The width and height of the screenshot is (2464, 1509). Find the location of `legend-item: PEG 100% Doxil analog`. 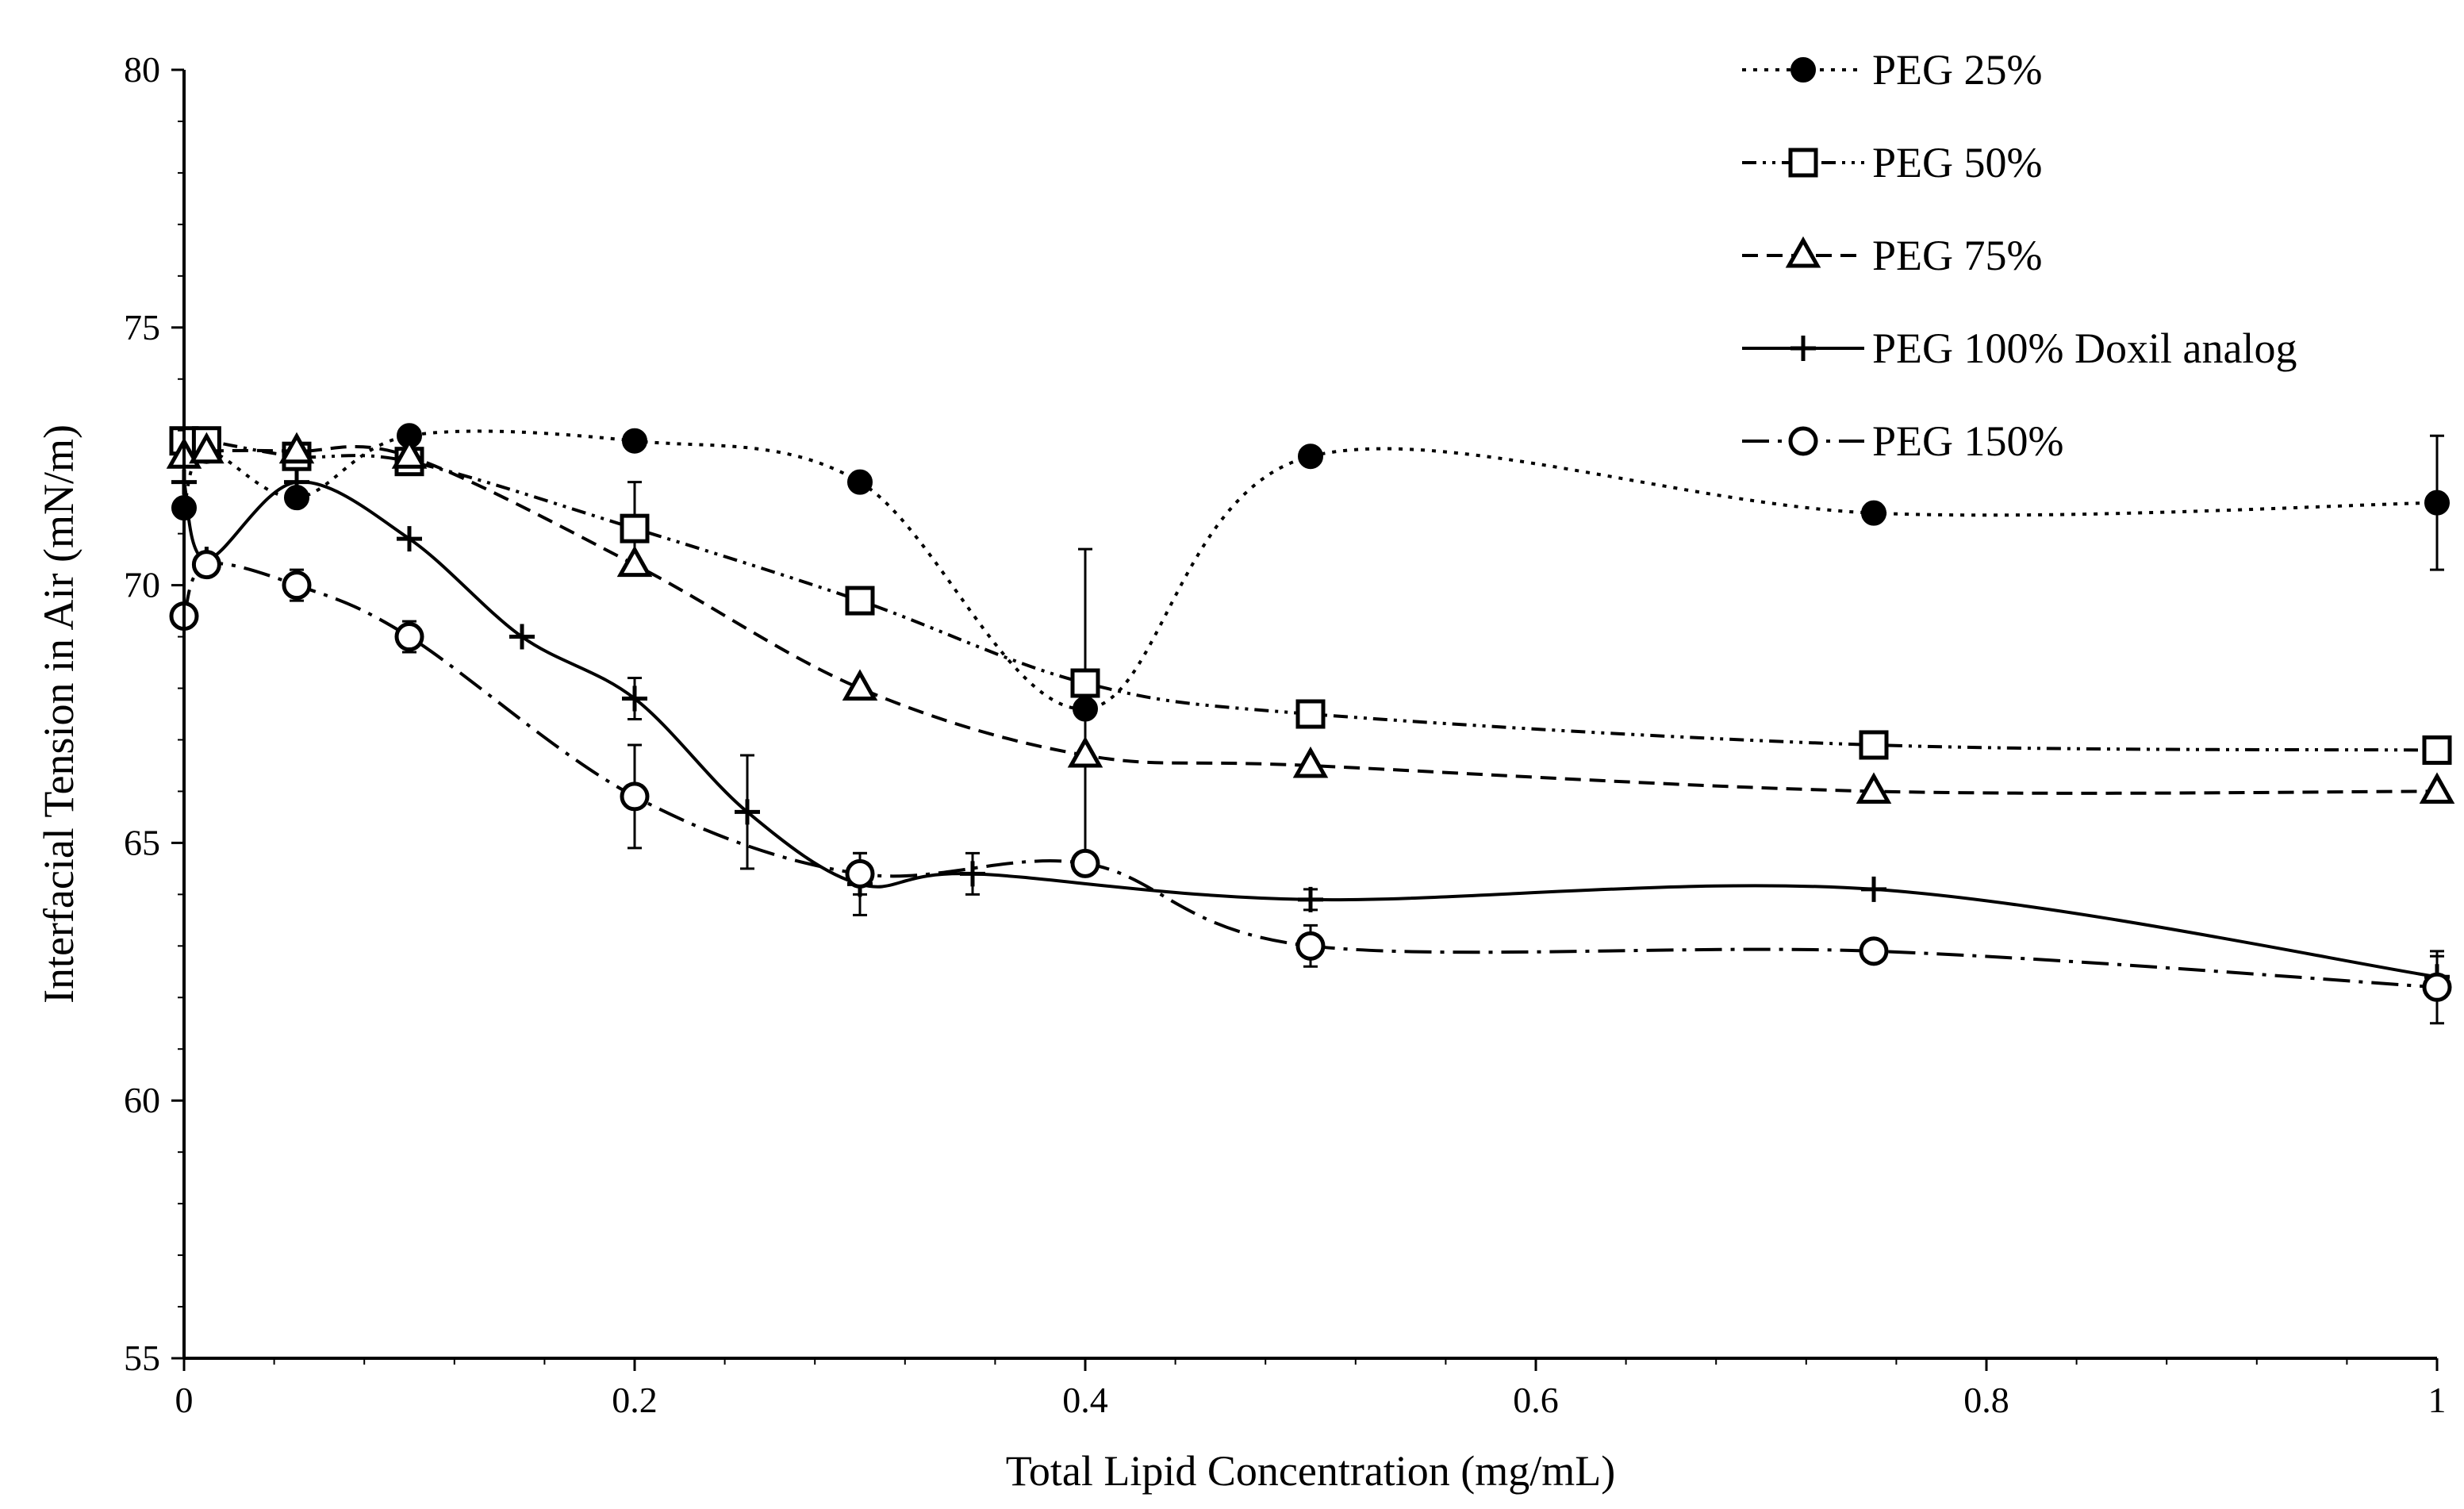

legend-item: PEG 100% Doxil analog is located at coordinates (2019, 348).